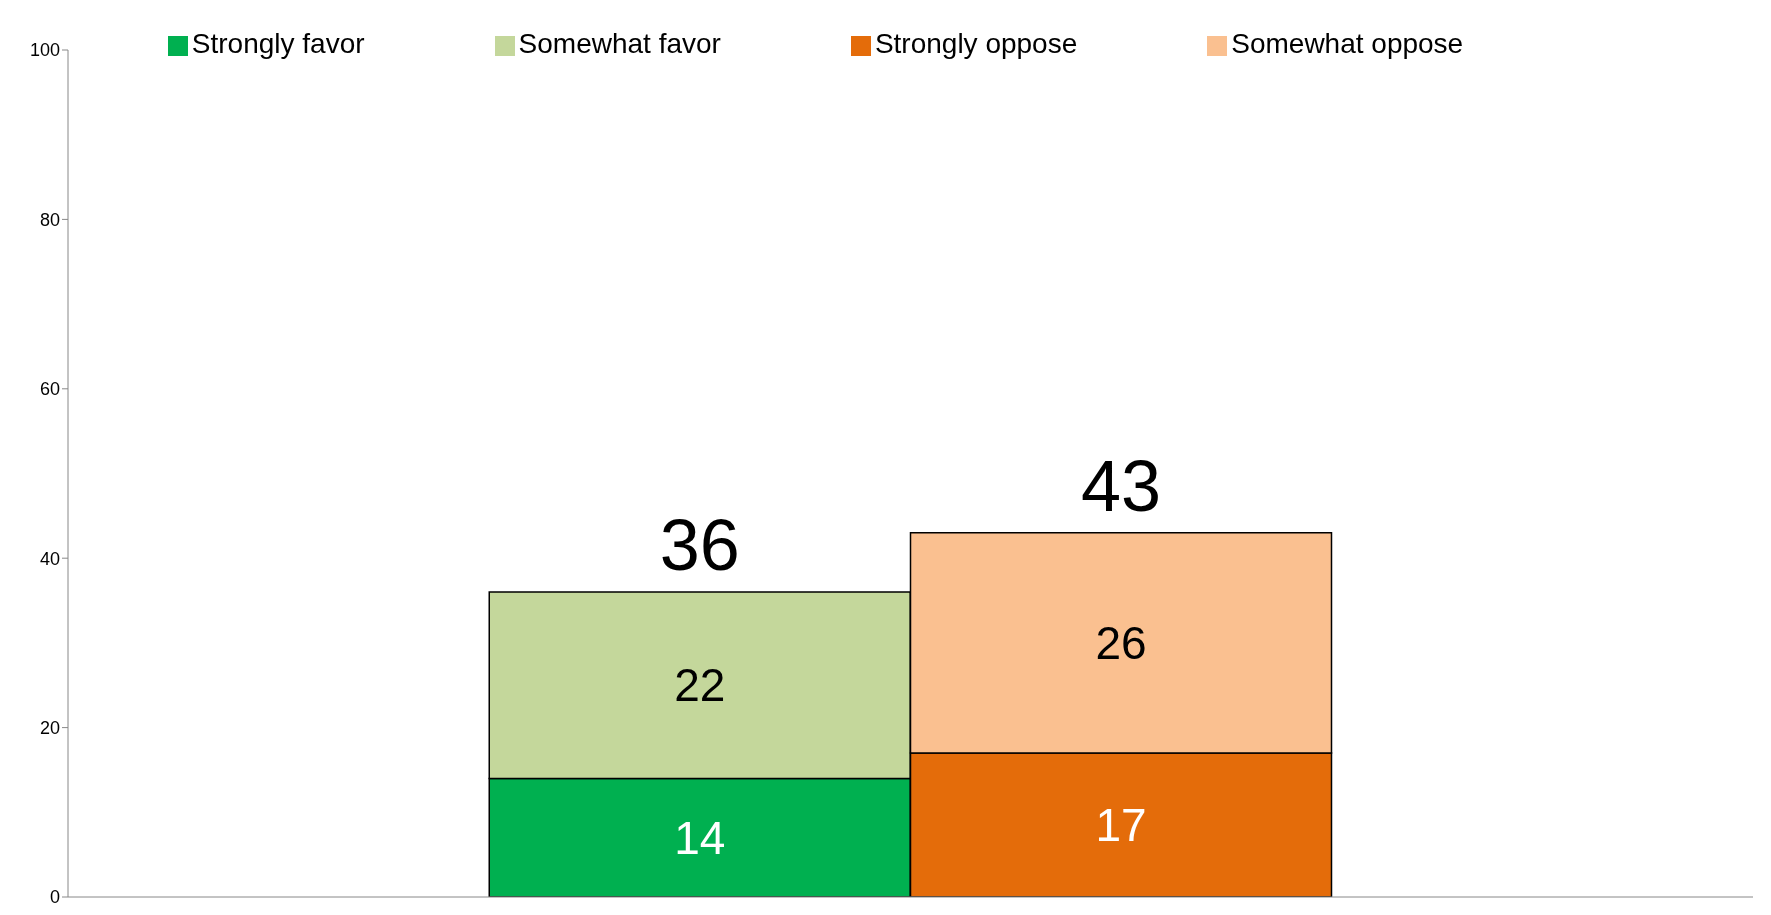 The height and width of the screenshot is (915, 1771). Describe the element at coordinates (1121, 643) in the screenshot. I see `data-label: 26` at that location.